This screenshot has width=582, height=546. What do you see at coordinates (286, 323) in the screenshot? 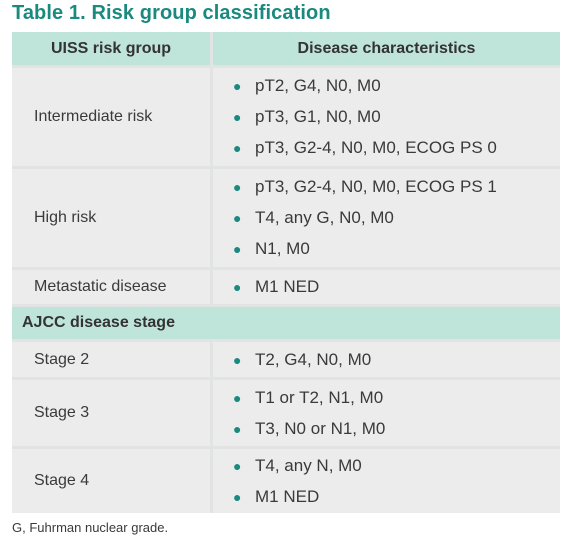
I see `section-header-ajcc: AJCC disease stage` at bounding box center [286, 323].